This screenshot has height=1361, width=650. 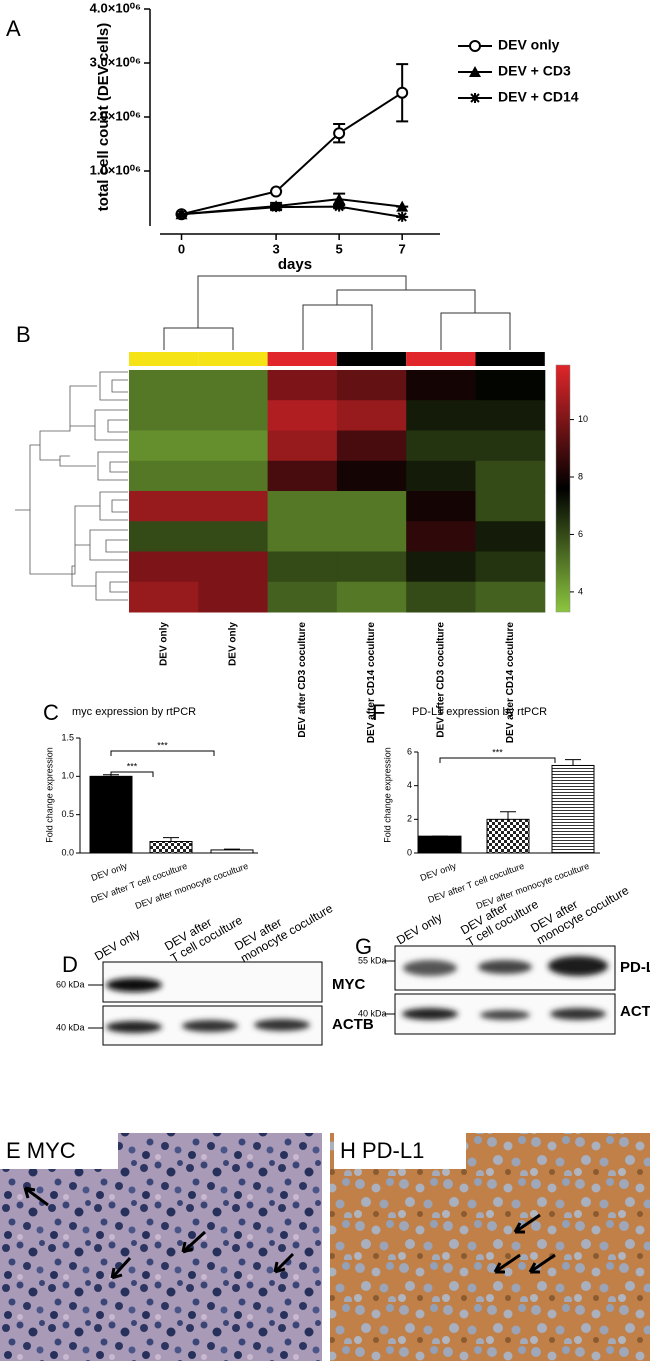 I want to click on column-label: DEV only, so click(x=163, y=644).